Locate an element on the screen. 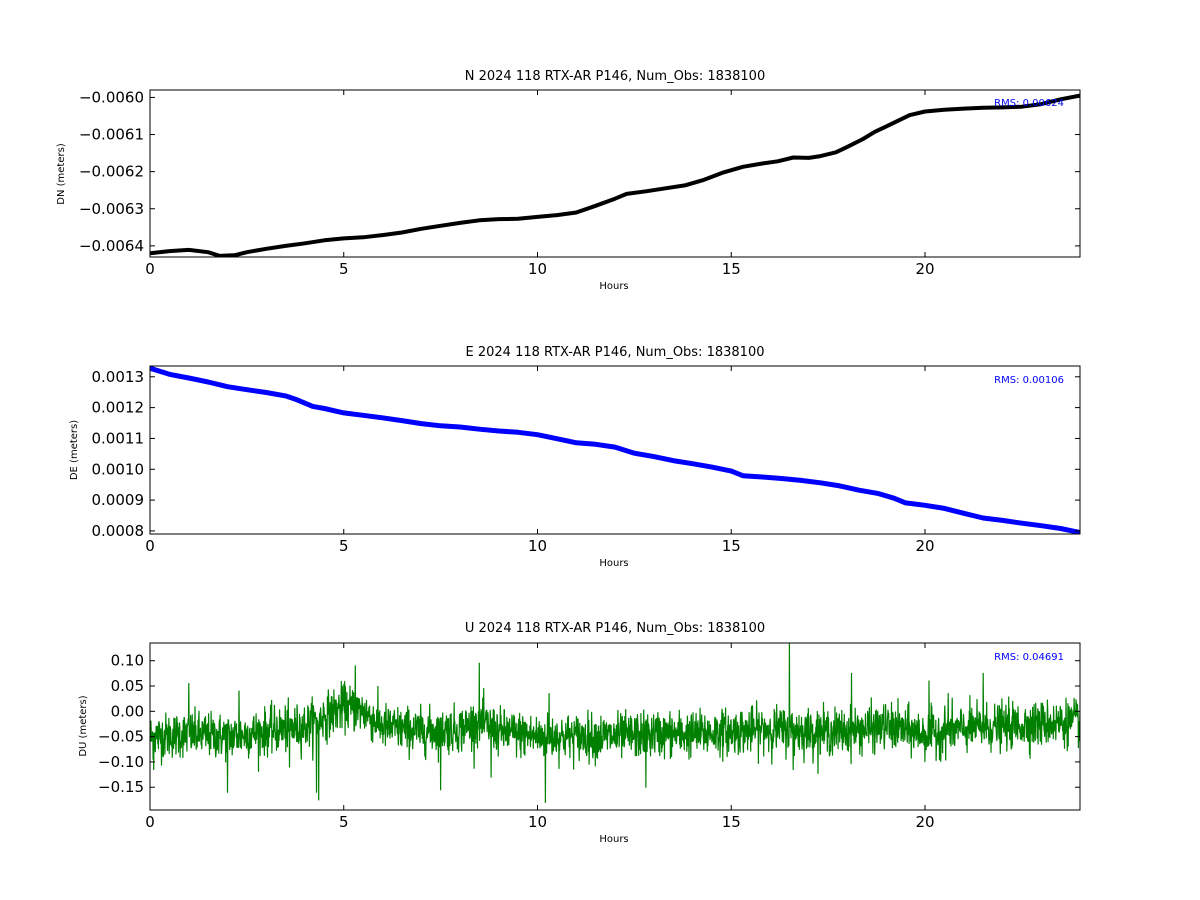  y-tick-label: 0.0011 is located at coordinates (118, 438).